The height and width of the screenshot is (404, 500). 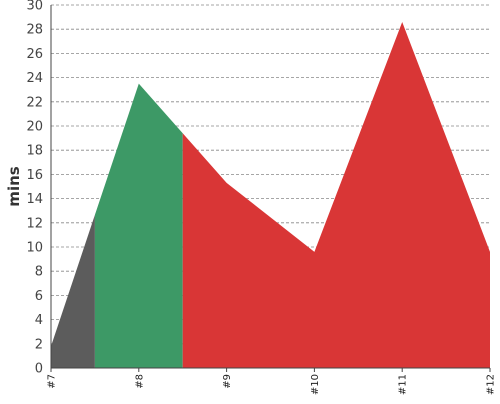 What do you see at coordinates (34, 102) in the screenshot?
I see `y-tick-label: 22` at bounding box center [34, 102].